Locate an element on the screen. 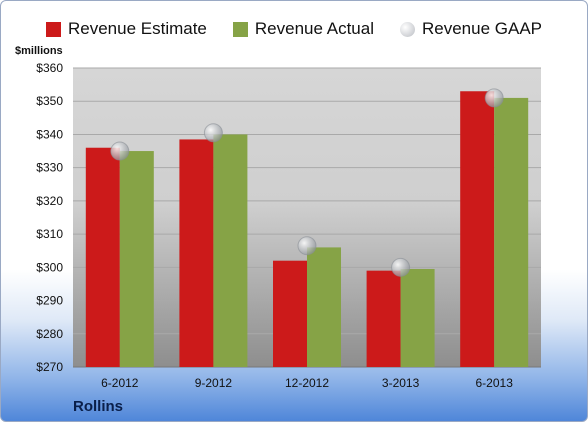 The width and height of the screenshot is (588, 422). legend-label-gaap: Revenue GAAP is located at coordinates (481, 28).